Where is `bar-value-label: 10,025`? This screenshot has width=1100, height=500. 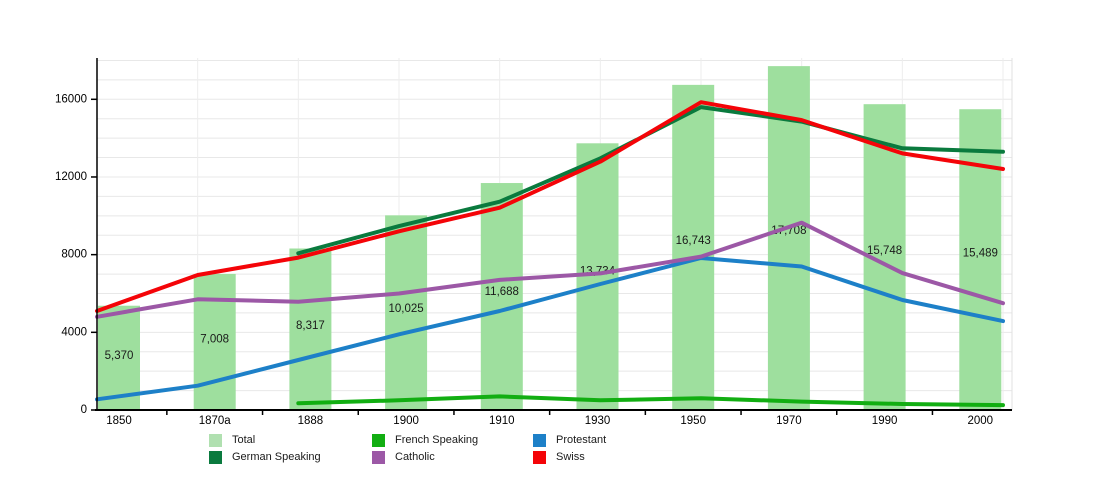 bar-value-label: 10,025 is located at coordinates (406, 309).